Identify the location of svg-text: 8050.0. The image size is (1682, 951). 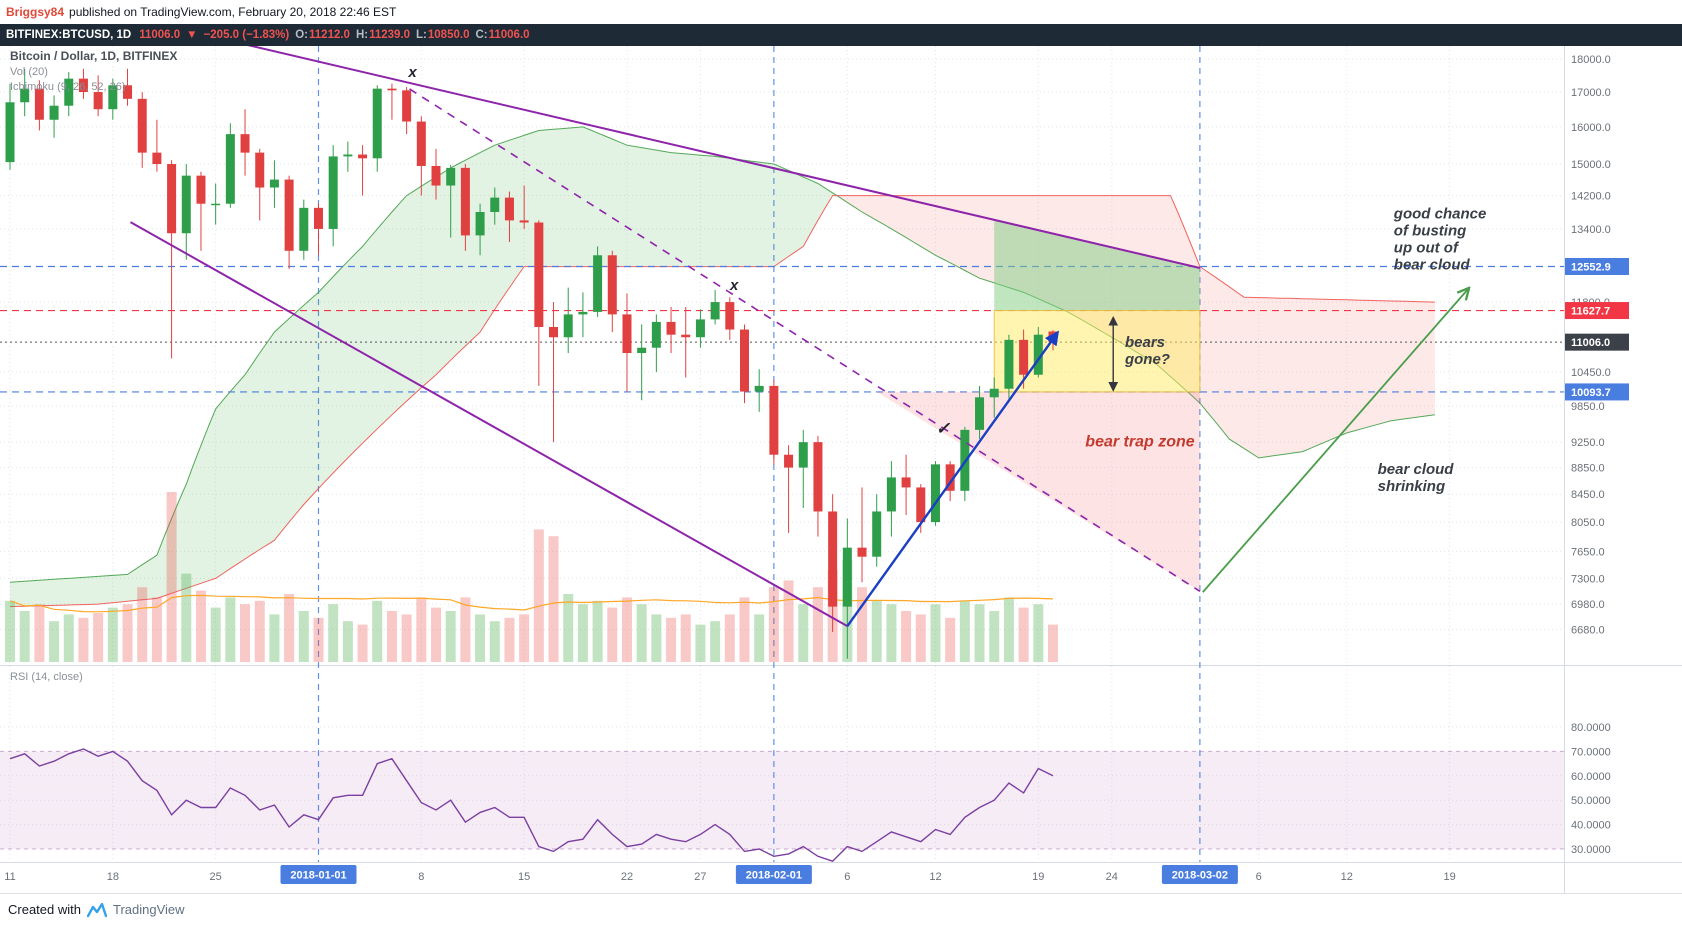
(1588, 523).